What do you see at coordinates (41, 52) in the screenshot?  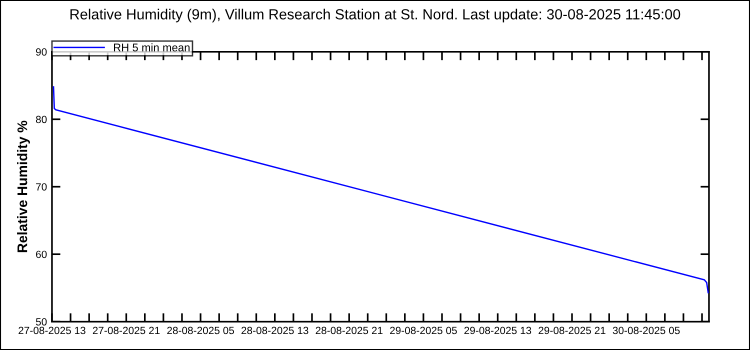 I see `y-tick-label: 90` at bounding box center [41, 52].